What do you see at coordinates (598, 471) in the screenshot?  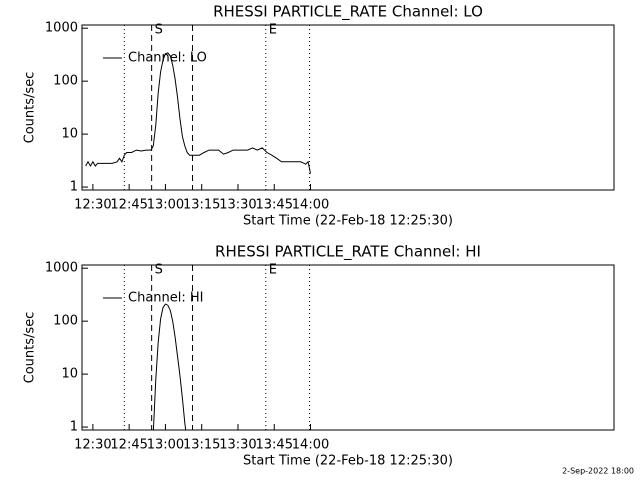 I see `footer: 2-Sep-2022 18:00` at bounding box center [598, 471].